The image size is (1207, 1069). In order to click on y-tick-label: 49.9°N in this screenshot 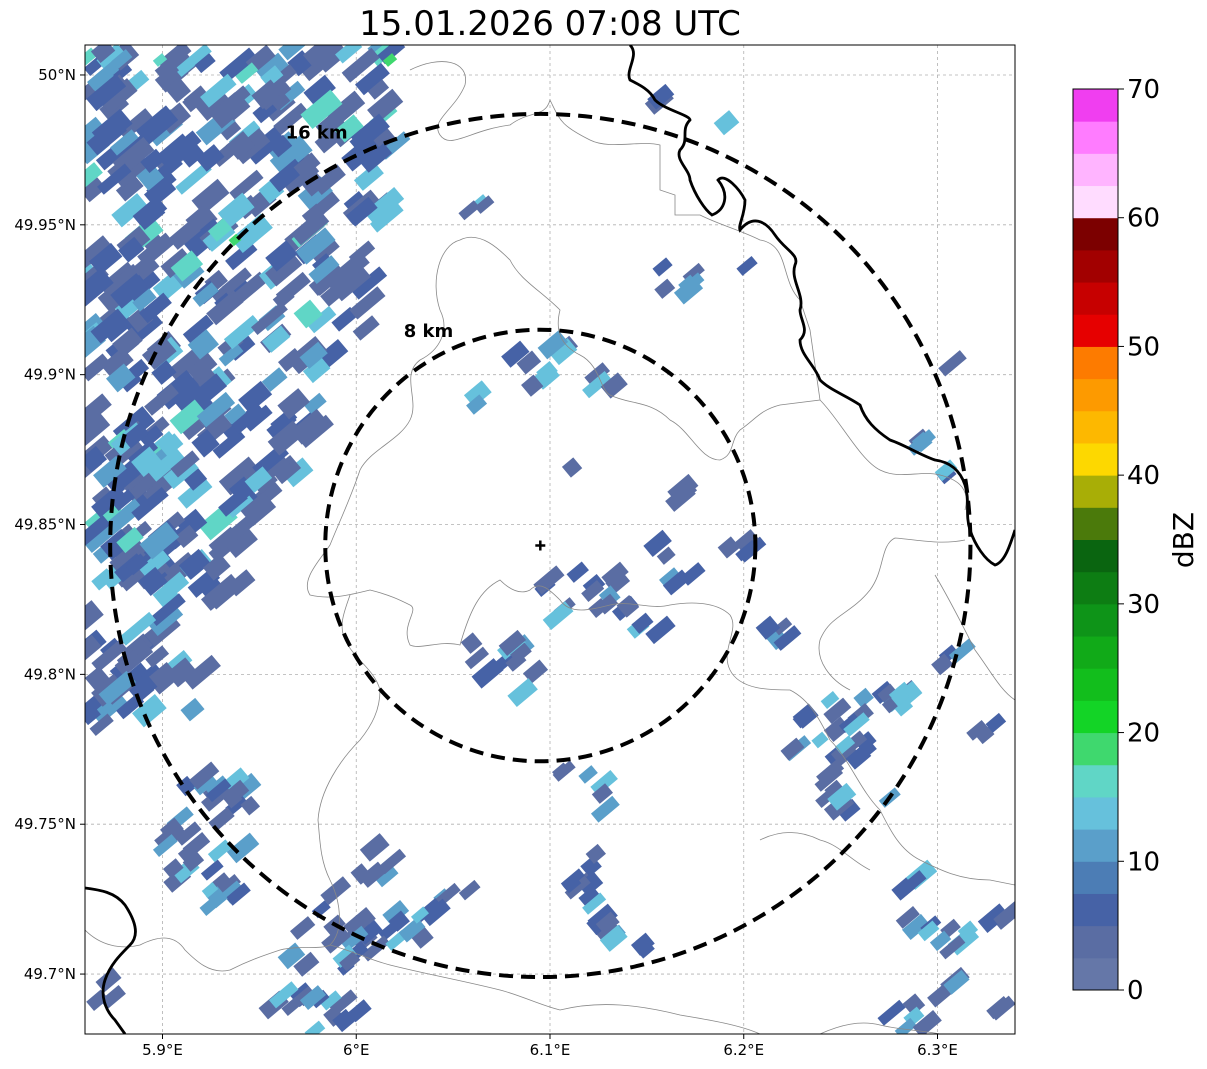, I will do `click(50, 375)`.